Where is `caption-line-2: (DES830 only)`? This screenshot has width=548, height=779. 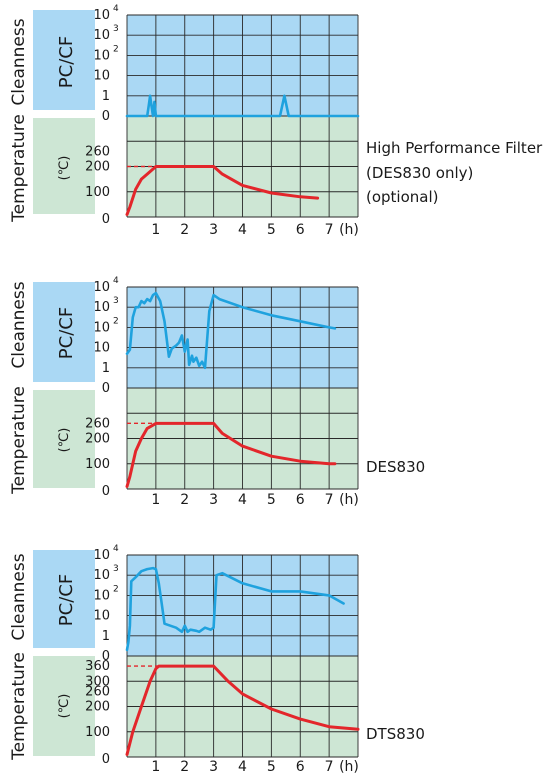 caption-line-2: (DES830 only) is located at coordinates (419, 173).